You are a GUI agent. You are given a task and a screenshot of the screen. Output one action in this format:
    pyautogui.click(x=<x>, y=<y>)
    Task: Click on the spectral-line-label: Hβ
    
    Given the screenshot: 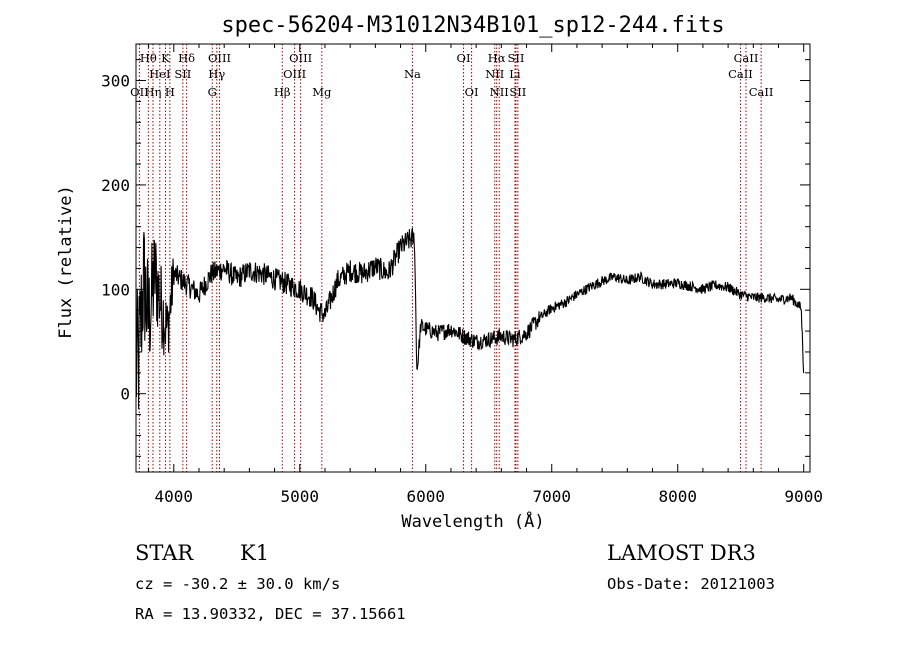 What is the action you would take?
    pyautogui.click(x=282, y=92)
    